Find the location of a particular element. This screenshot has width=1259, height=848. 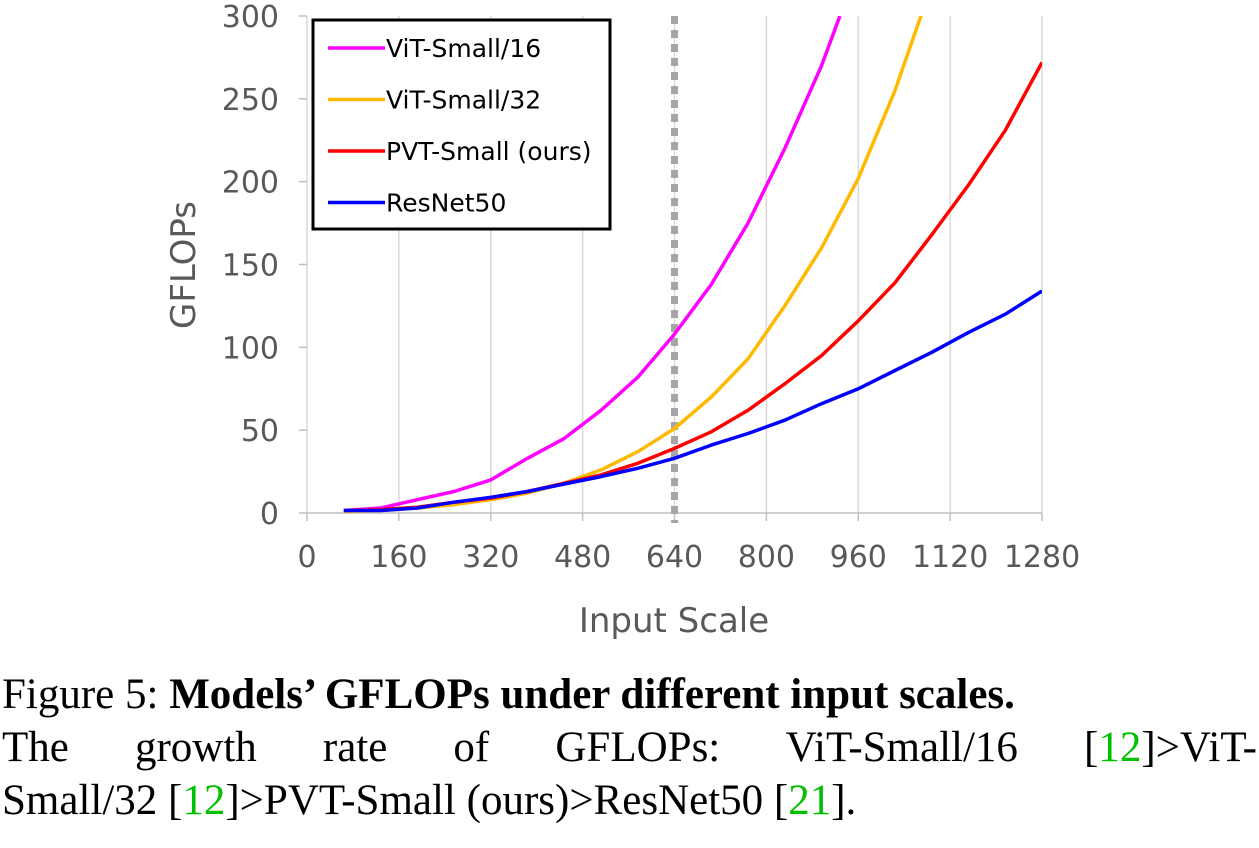

citation-link-12b: 12 is located at coordinates (204, 800).